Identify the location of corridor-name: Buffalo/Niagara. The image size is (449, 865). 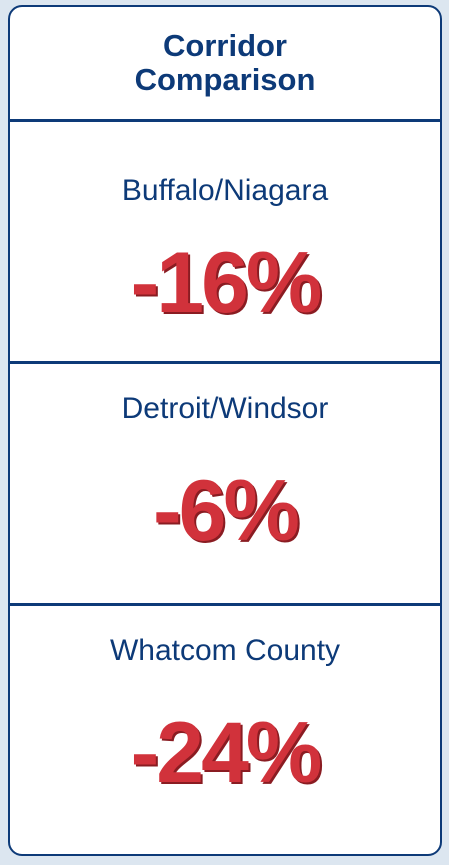
(225, 190).